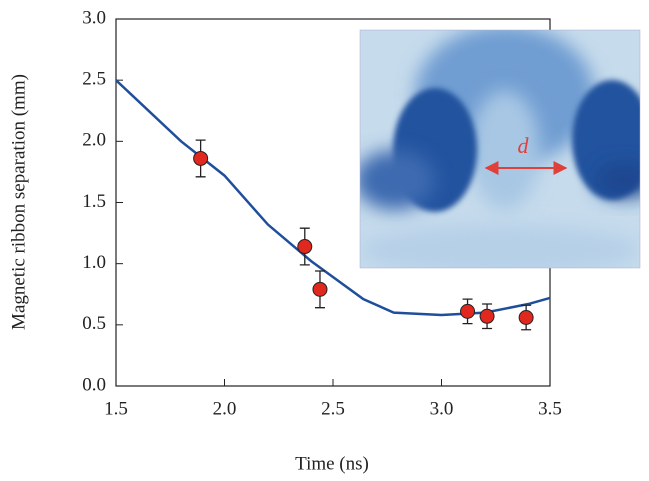 Image resolution: width=649 pixels, height=481 pixels. Describe the element at coordinates (116, 408) in the screenshot. I see `x-tick-label: 1.5` at that location.